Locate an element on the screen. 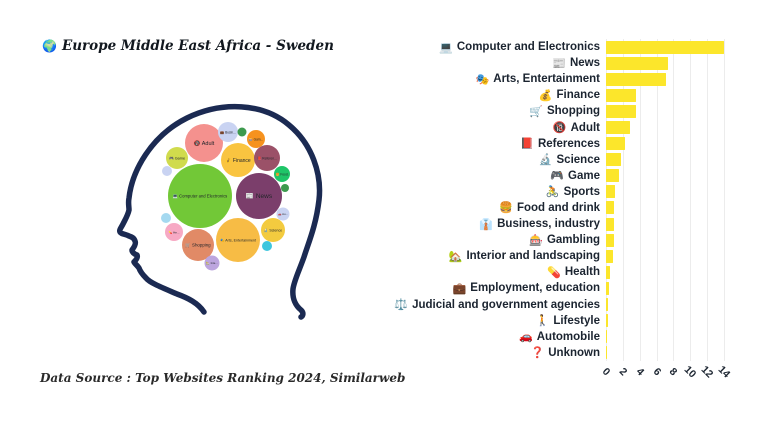 The width and height of the screenshot is (768, 432). category-icon: 💼 is located at coordinates (459, 288).